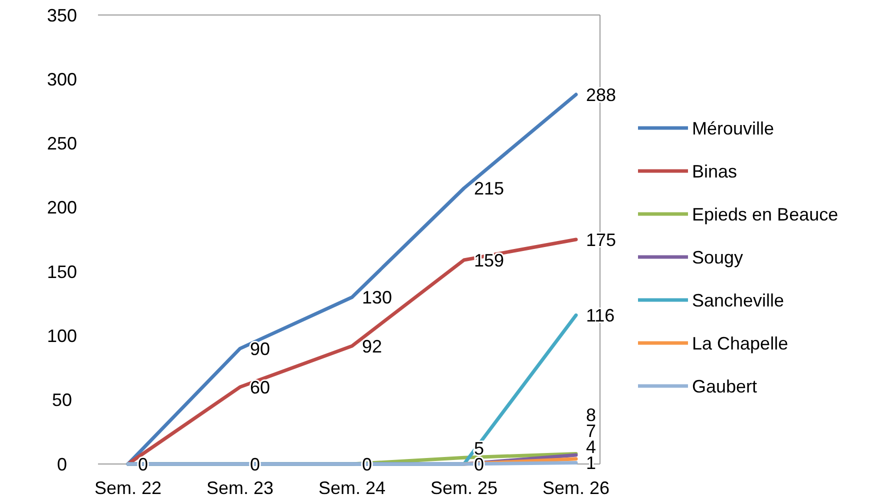 Image resolution: width=872 pixels, height=504 pixels. What do you see at coordinates (62, 336) in the screenshot?
I see `y-tick-label: 100` at bounding box center [62, 336].